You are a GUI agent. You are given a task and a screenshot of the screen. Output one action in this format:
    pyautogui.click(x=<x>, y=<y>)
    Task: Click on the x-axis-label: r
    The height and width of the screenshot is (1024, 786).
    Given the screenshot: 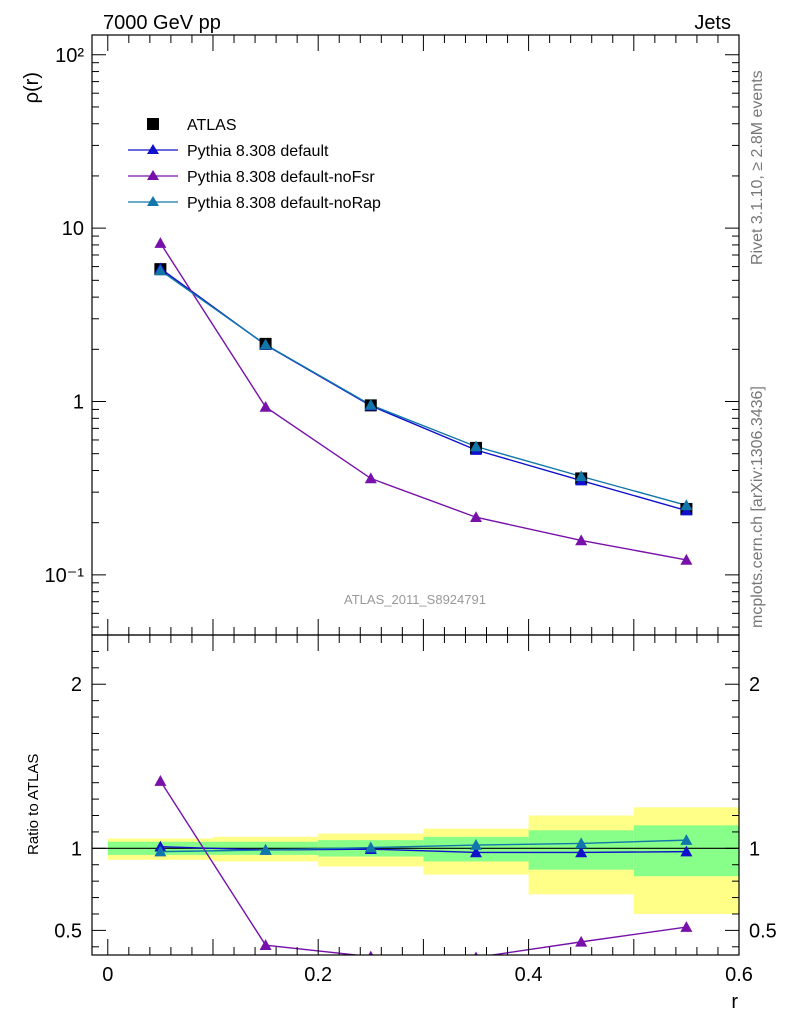 What is the action you would take?
    pyautogui.click(x=734, y=1002)
    